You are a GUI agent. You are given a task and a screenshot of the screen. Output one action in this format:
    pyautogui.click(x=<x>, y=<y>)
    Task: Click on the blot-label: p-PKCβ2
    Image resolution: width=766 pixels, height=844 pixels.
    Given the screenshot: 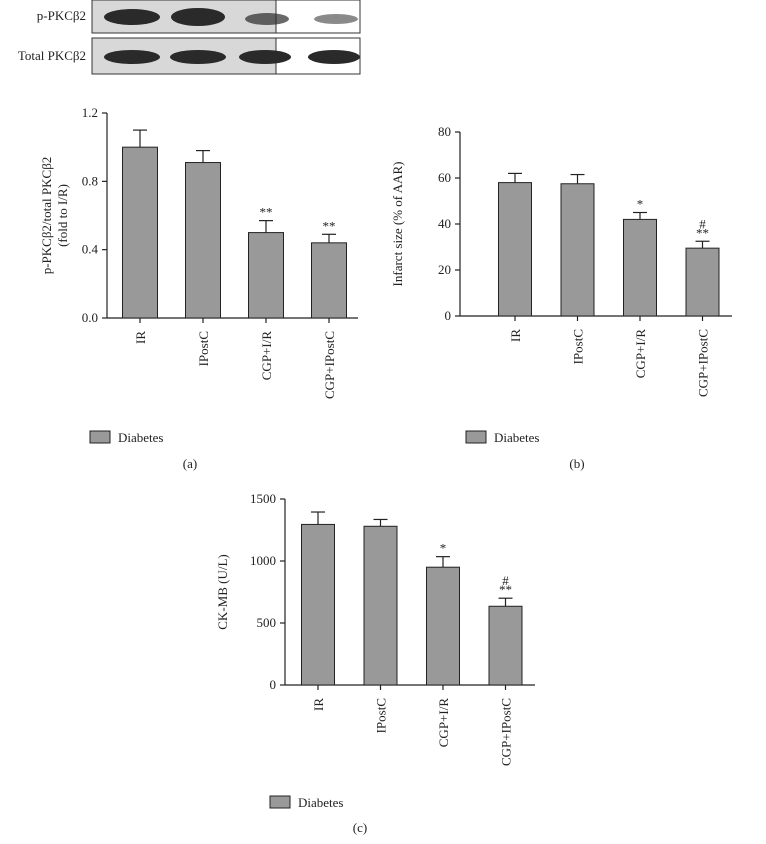 What is the action you would take?
    pyautogui.click(x=61, y=15)
    